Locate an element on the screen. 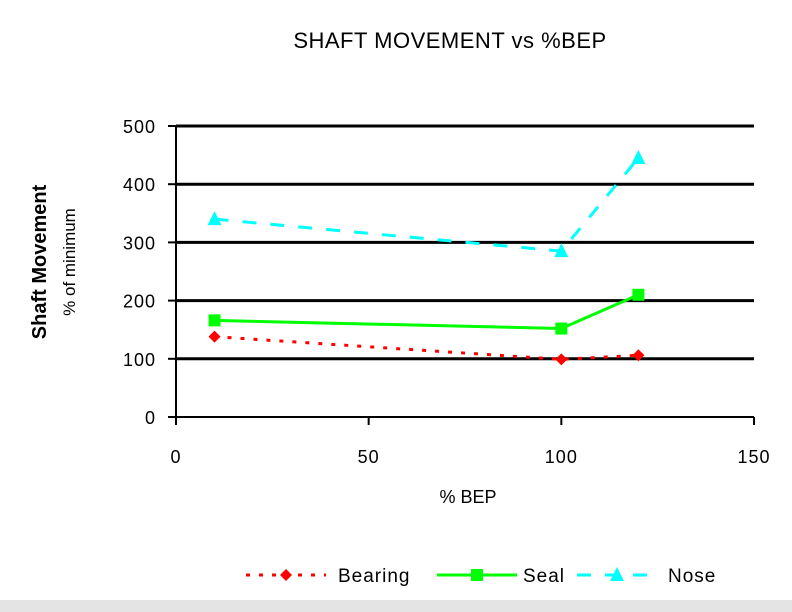 The height and width of the screenshot is (612, 792). y-tick-labels: 0 100 200 300 400 500 is located at coordinates (139, 272).